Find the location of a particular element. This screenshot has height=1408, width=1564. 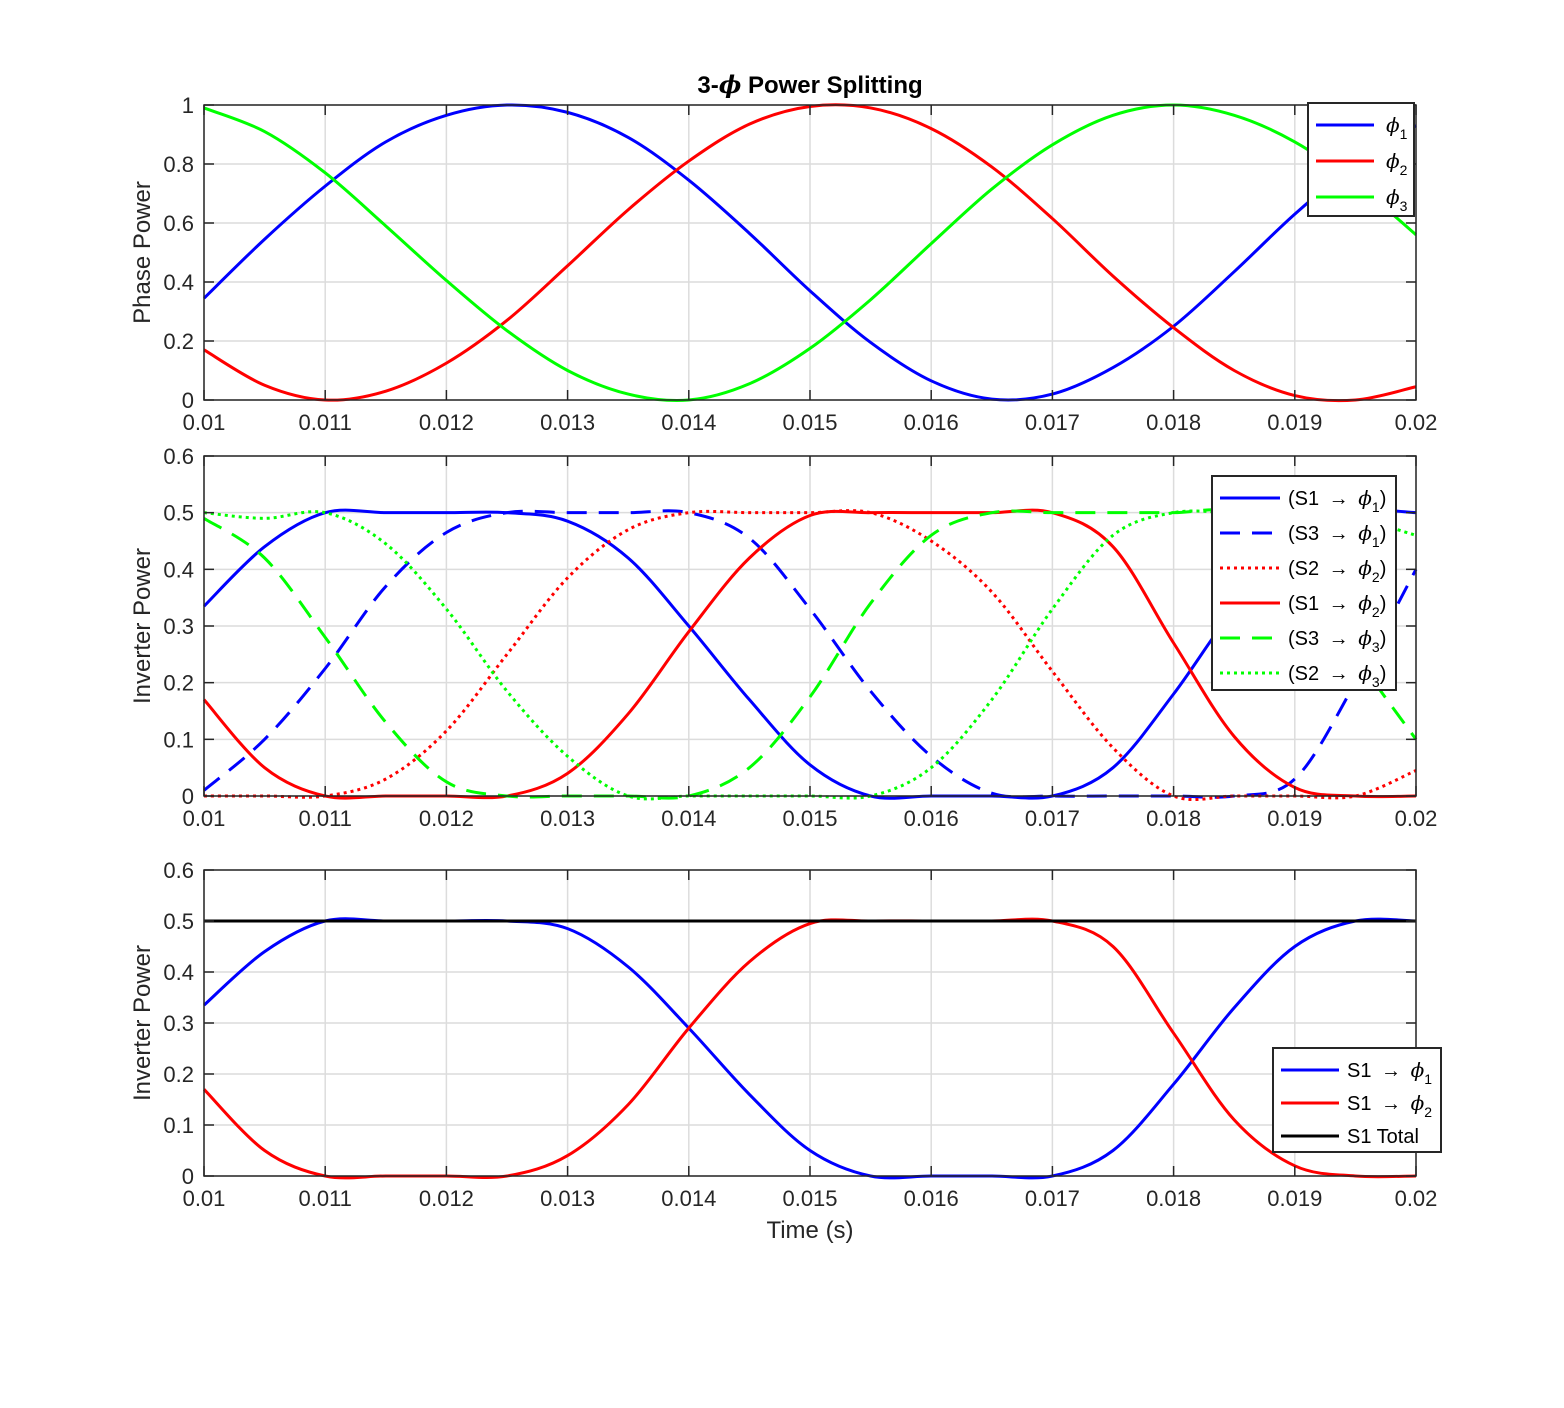

chart-title: 3-ϕ Power Splitting is located at coordinates (809, 84).